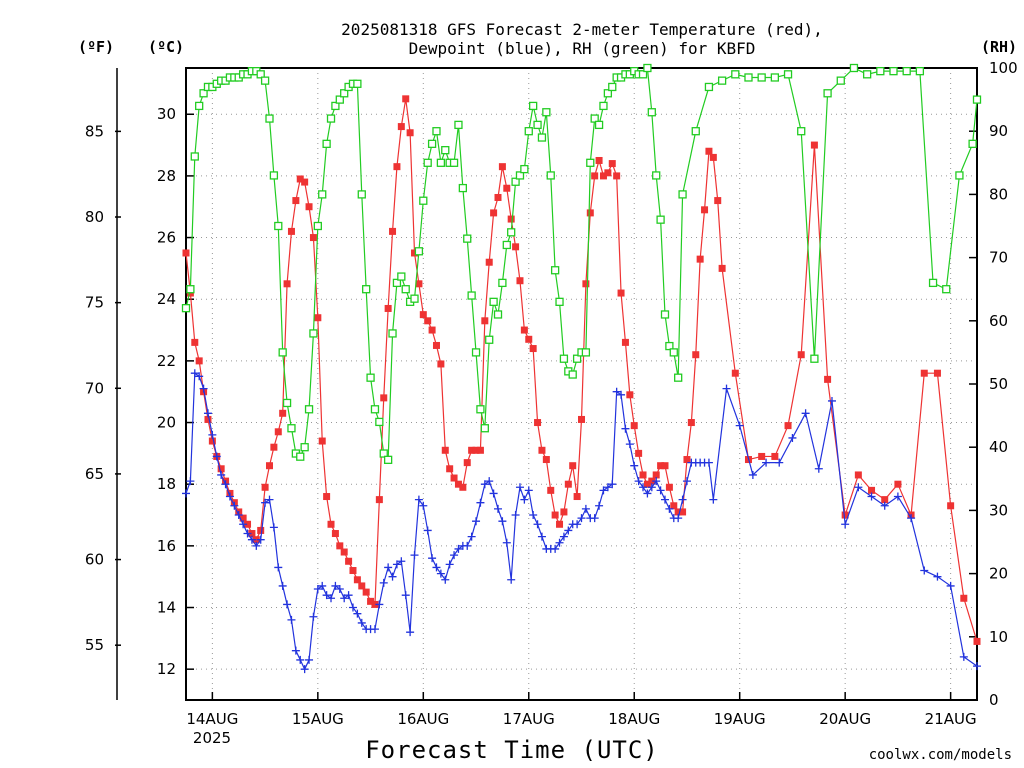 Image resolution: width=1024 pixels, height=768 pixels. What do you see at coordinates (845, 719) in the screenshot?
I see `x-tick-label: 20AUG` at bounding box center [845, 719].